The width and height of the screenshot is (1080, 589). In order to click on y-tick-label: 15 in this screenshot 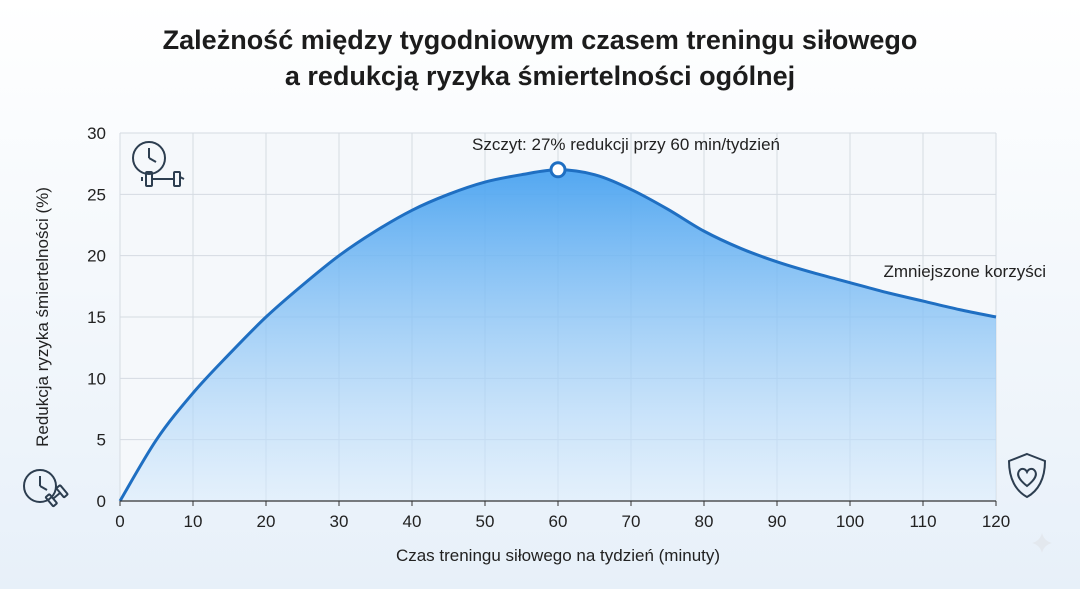, I will do `click(96, 317)`.